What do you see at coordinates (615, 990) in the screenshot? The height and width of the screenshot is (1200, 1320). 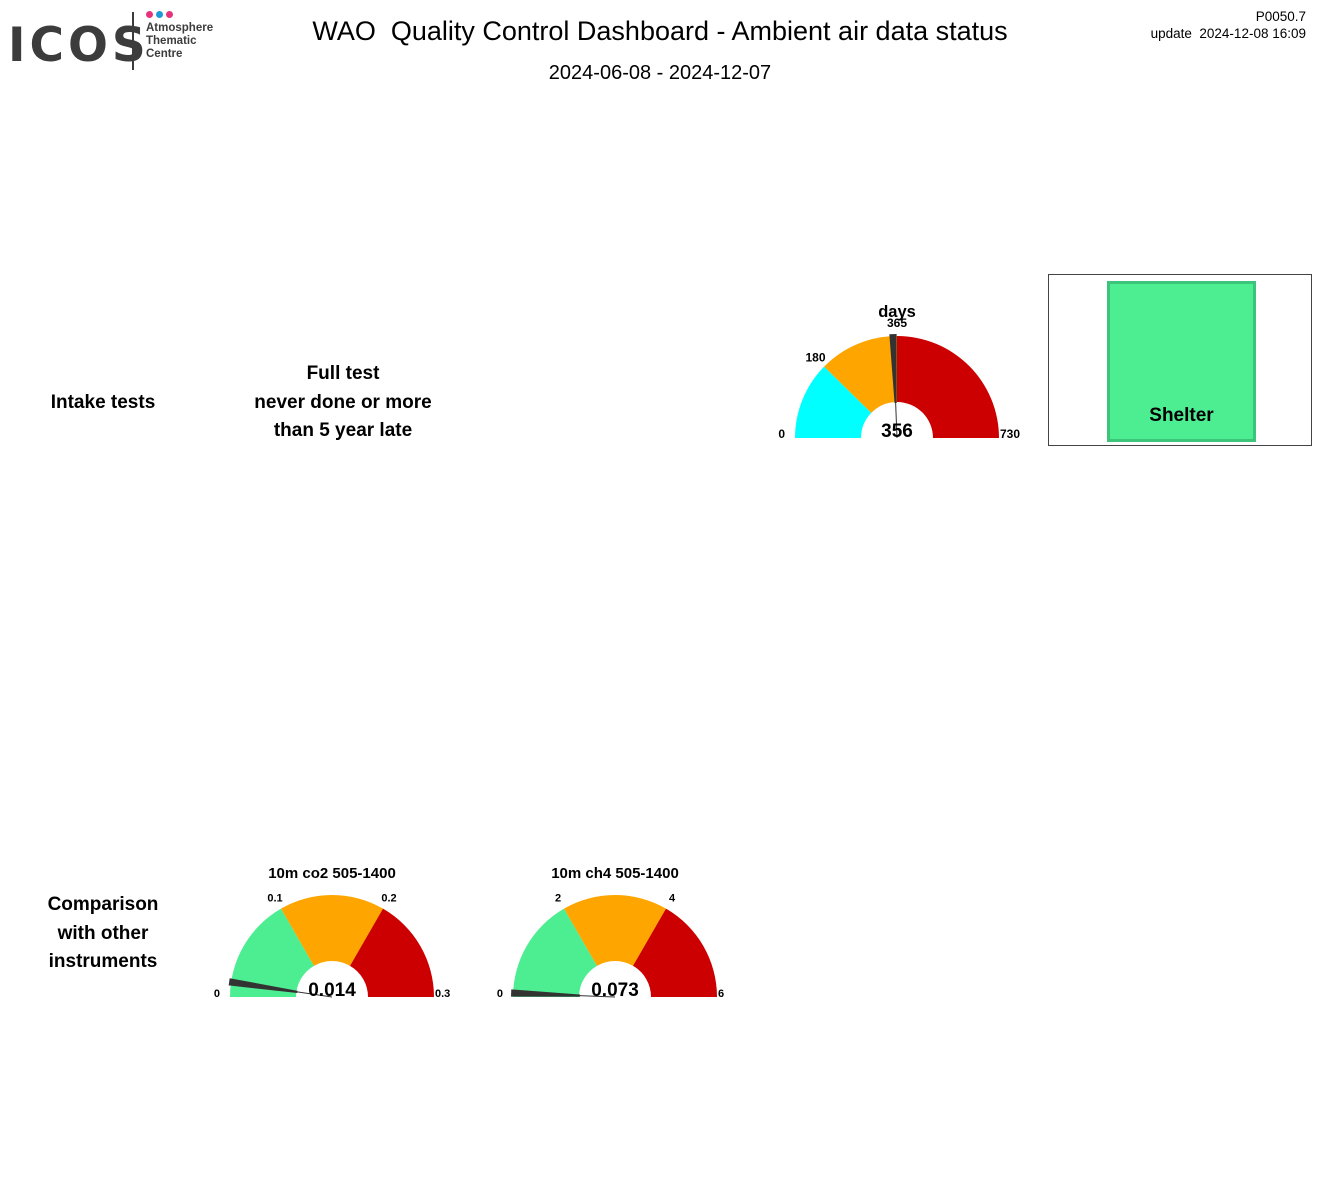 I see `gauge-value-label: 0.073` at bounding box center [615, 990].